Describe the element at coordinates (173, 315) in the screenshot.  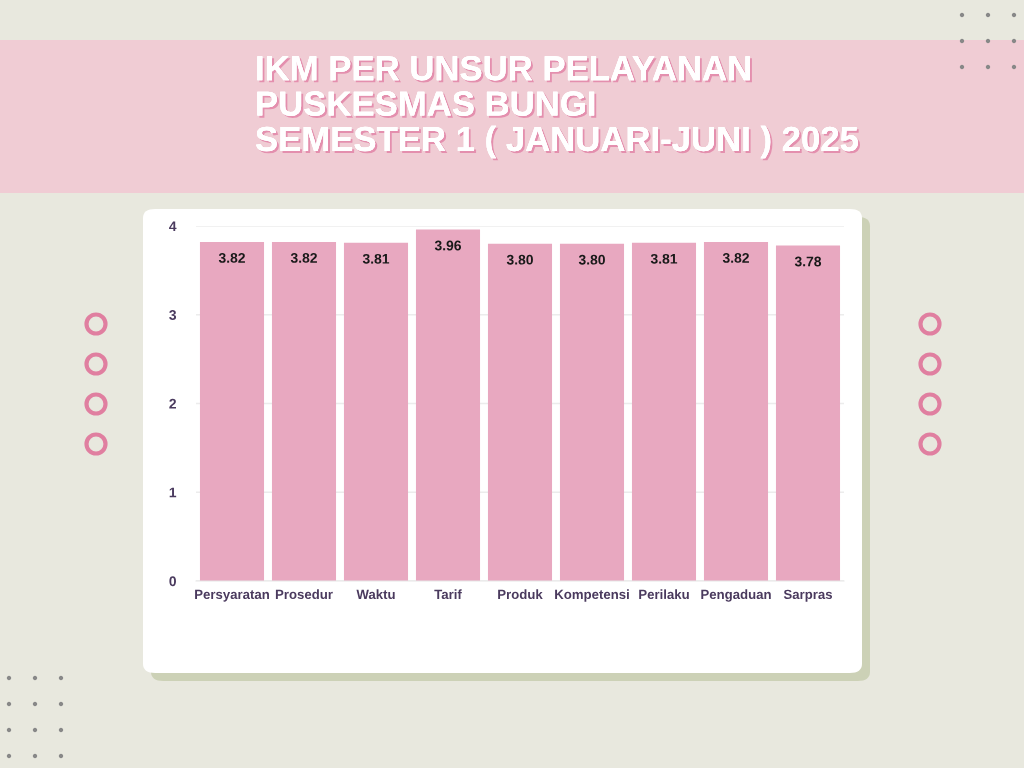
I see `y-tick-label: 3` at that location.